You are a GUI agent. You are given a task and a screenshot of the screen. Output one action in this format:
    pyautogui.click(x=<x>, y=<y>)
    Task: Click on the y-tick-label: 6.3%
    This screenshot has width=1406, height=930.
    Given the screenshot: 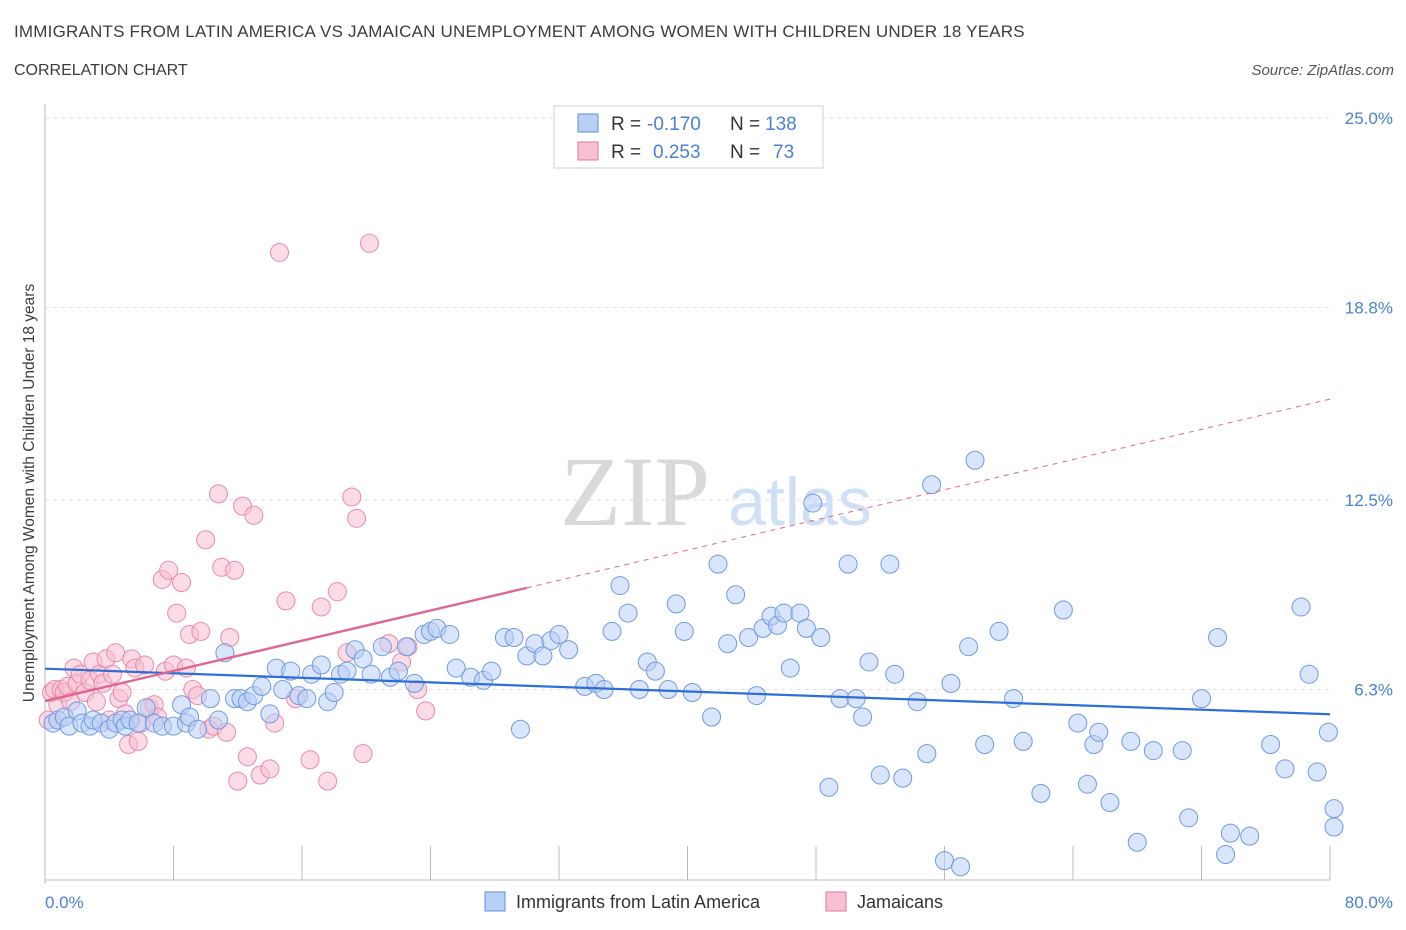 What is the action you would take?
    pyautogui.click(x=1373, y=689)
    